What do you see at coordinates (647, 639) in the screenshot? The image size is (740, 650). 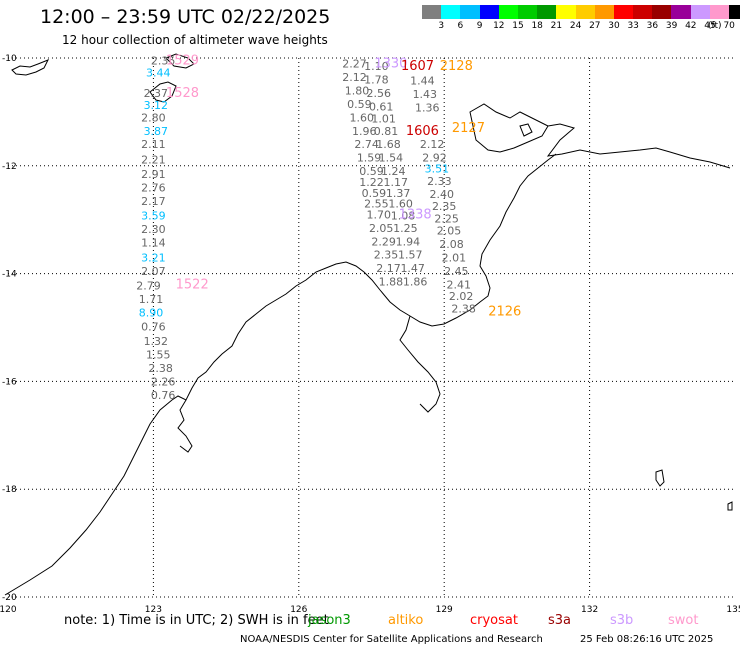 I see `timestamp: 25 Feb 08:26:16 UTC 2025` at bounding box center [647, 639].